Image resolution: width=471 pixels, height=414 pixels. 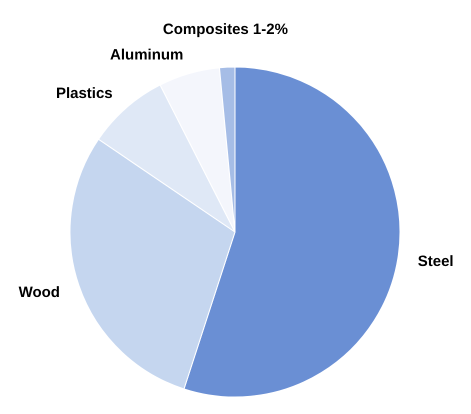 What do you see at coordinates (84, 93) in the screenshot?
I see `slice-label: Plastics` at bounding box center [84, 93].